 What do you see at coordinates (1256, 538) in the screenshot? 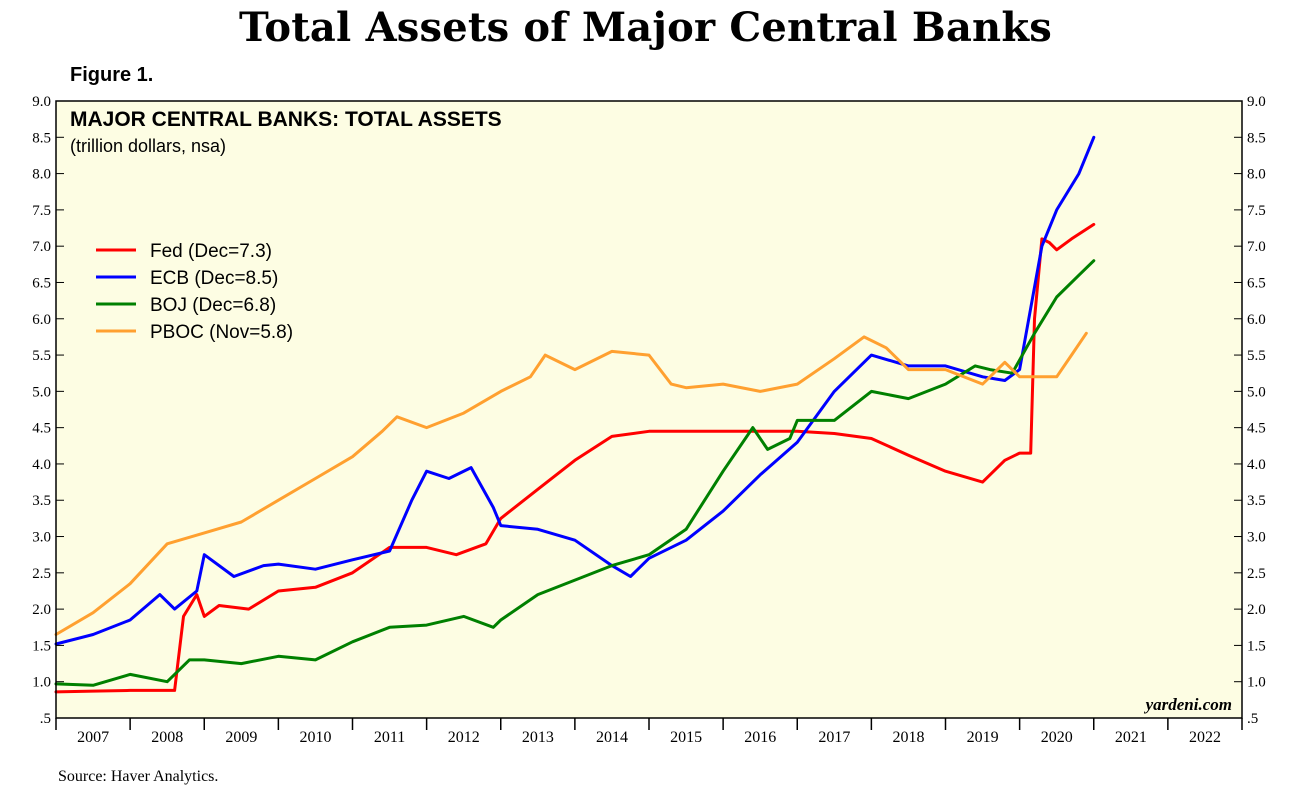
I see `y-tick-label-right: 3.0` at bounding box center [1256, 538].